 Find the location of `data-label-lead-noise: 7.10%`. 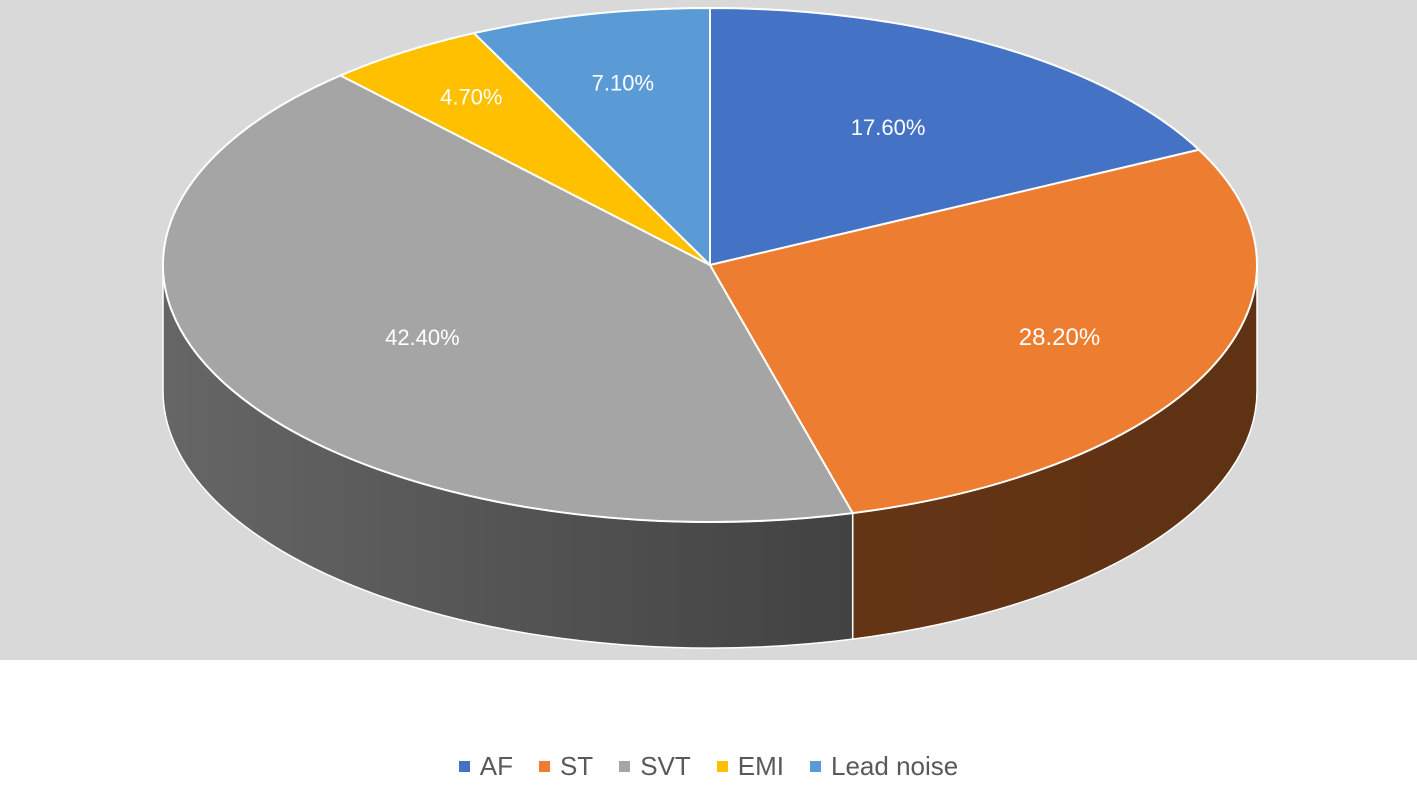

data-label-lead-noise: 7.10% is located at coordinates (623, 82).